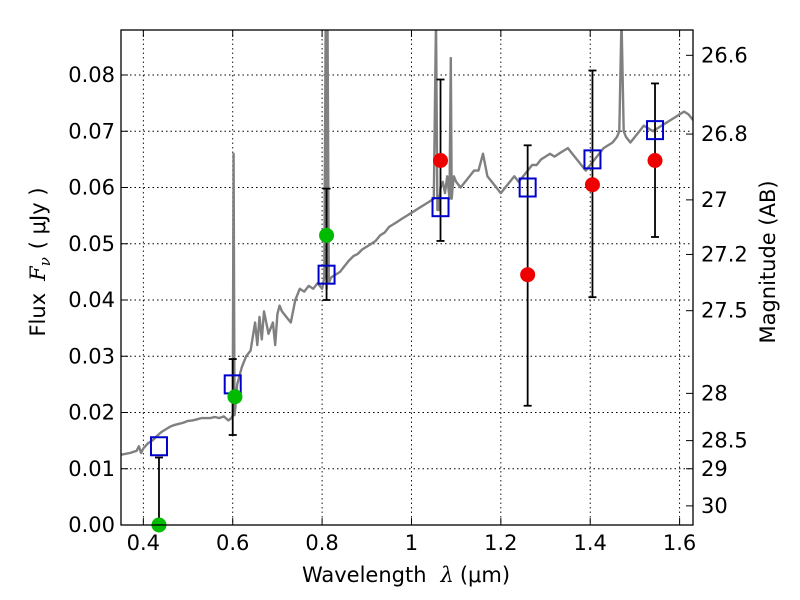 The width and height of the screenshot is (800, 600). Describe the element at coordinates (321, 543) in the screenshot. I see `x-tick-label: 0.8` at that location.